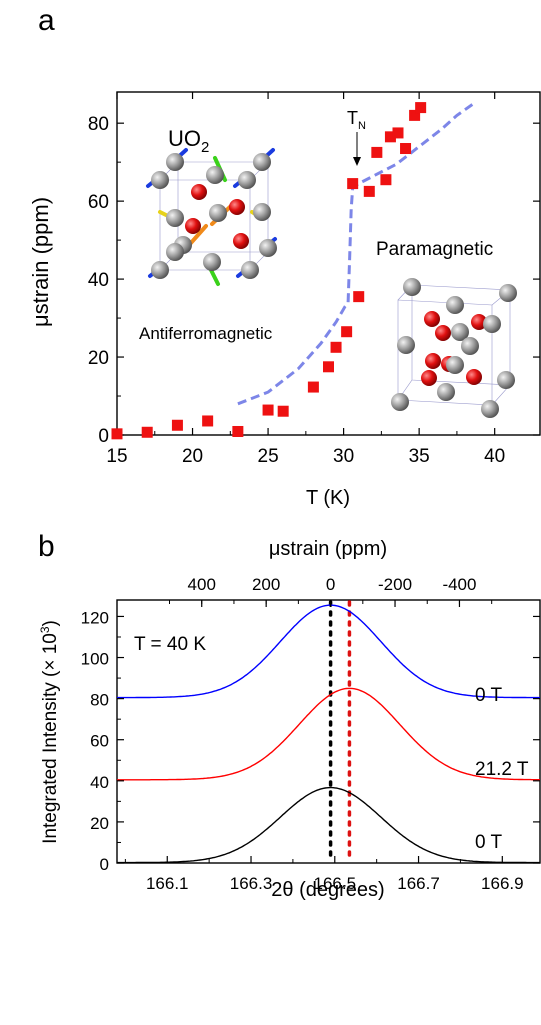  Describe the element at coordinates (434, 249) in the screenshot. I see `paramagnetic-label: Paramagnetic` at that location.